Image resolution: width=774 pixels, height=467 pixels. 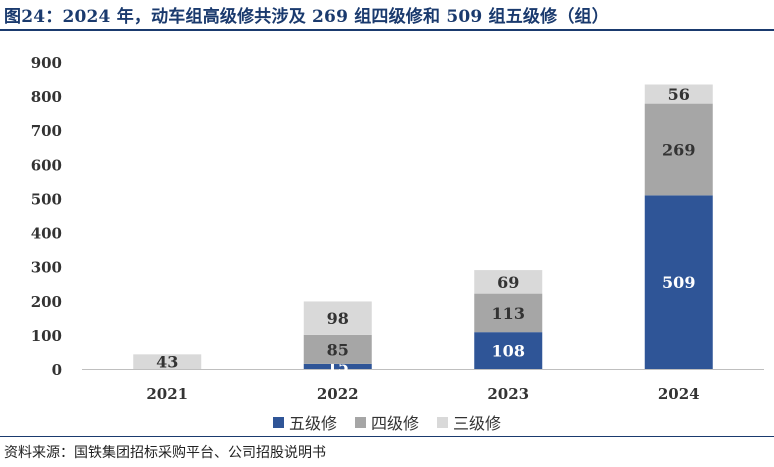 I want to click on source-divider, so click(x=387, y=436).